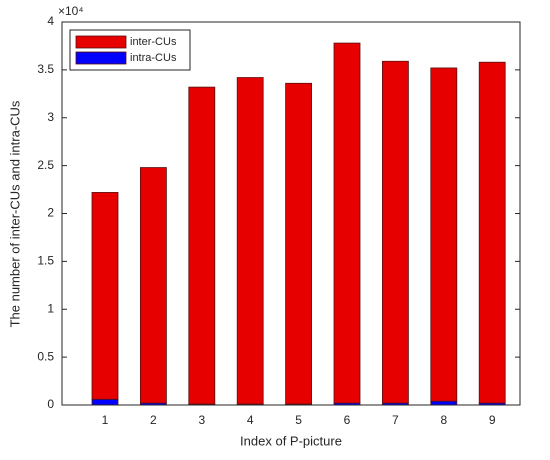 The width and height of the screenshot is (550, 460). I want to click on x-tick-label: 2, so click(153, 420).